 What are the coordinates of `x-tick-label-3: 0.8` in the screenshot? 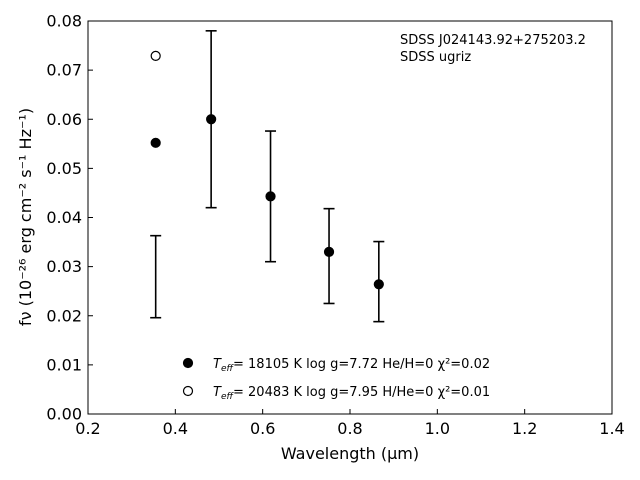 It's located at (349, 428).